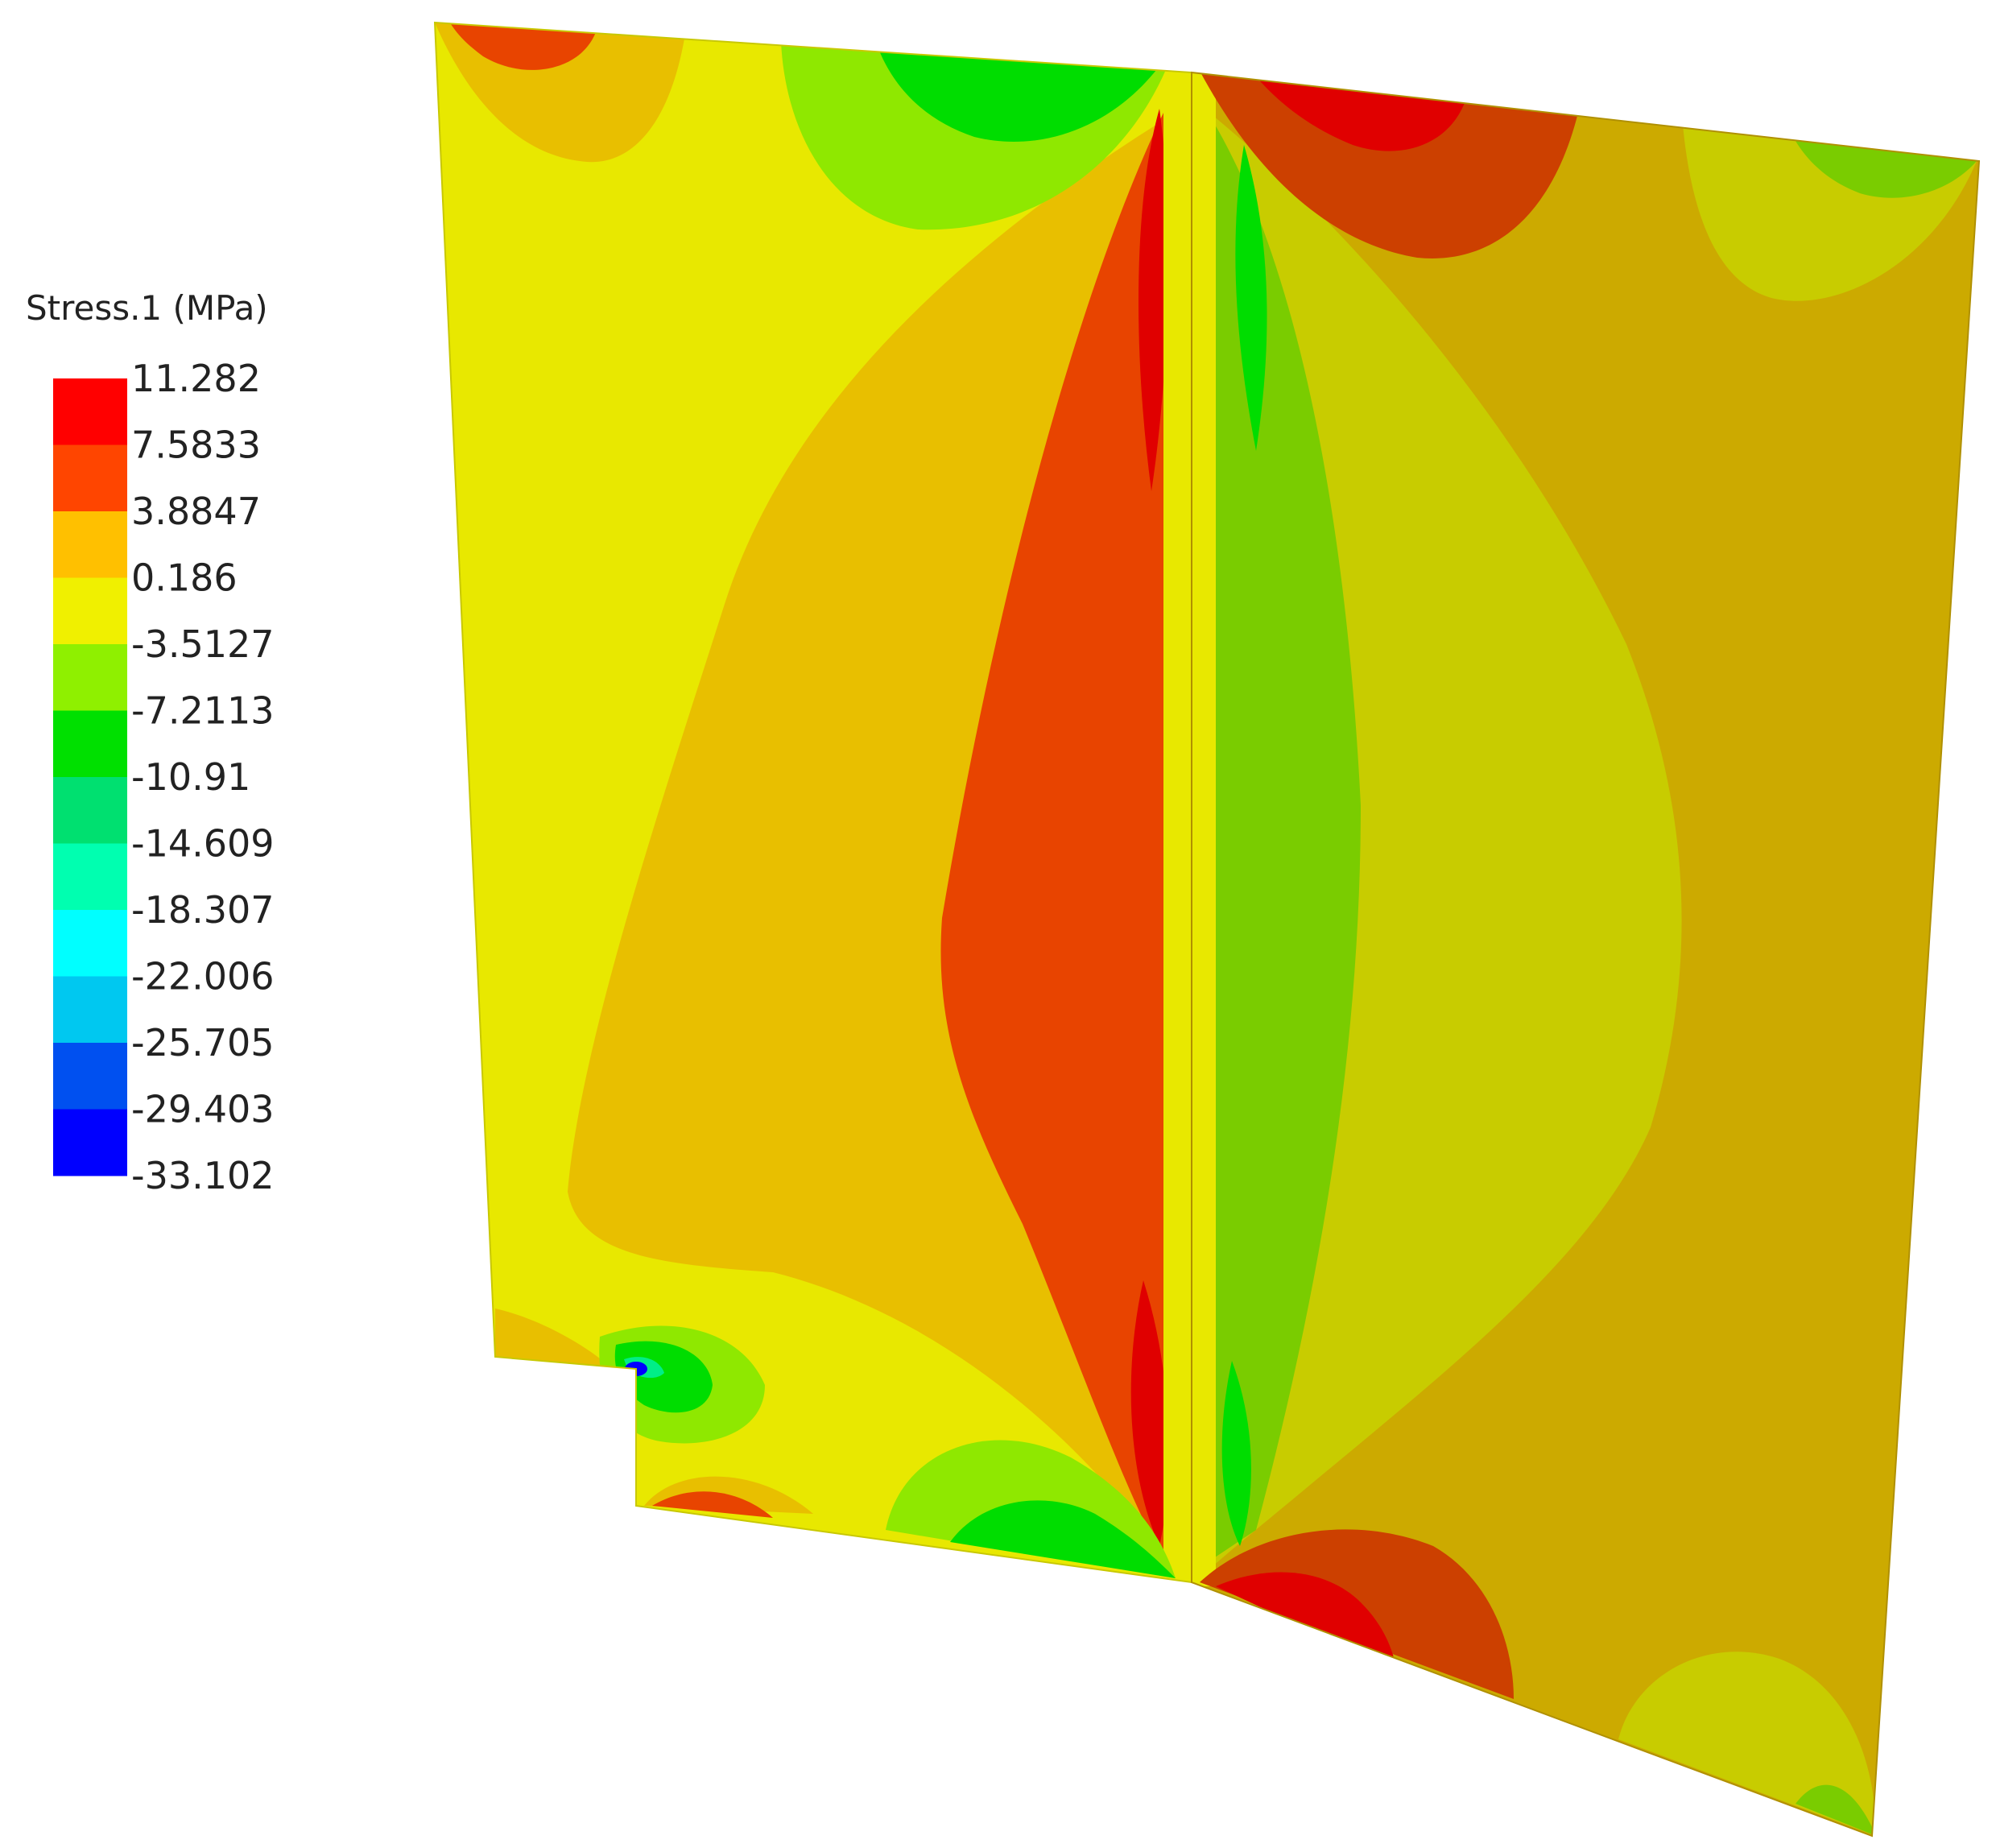 Image resolution: width=1996 pixels, height=1848 pixels. Describe the element at coordinates (196, 445) in the screenshot. I see `scalar-bar-tick-label: 7.5833` at that location.